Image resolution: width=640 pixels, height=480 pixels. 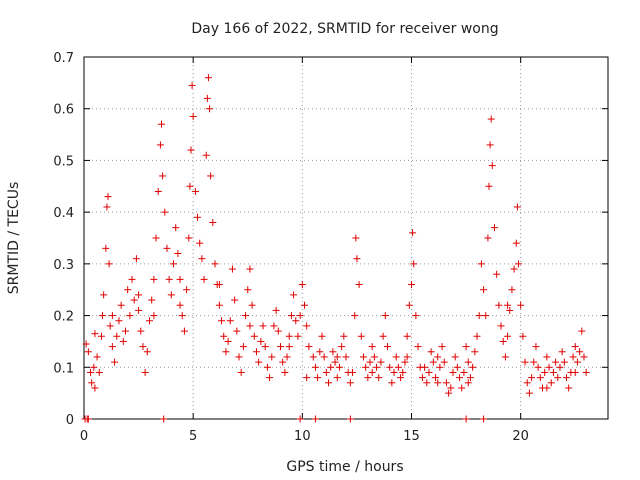 I want to click on y-axis-label: SRMTID / TECUs, so click(x=14, y=238).